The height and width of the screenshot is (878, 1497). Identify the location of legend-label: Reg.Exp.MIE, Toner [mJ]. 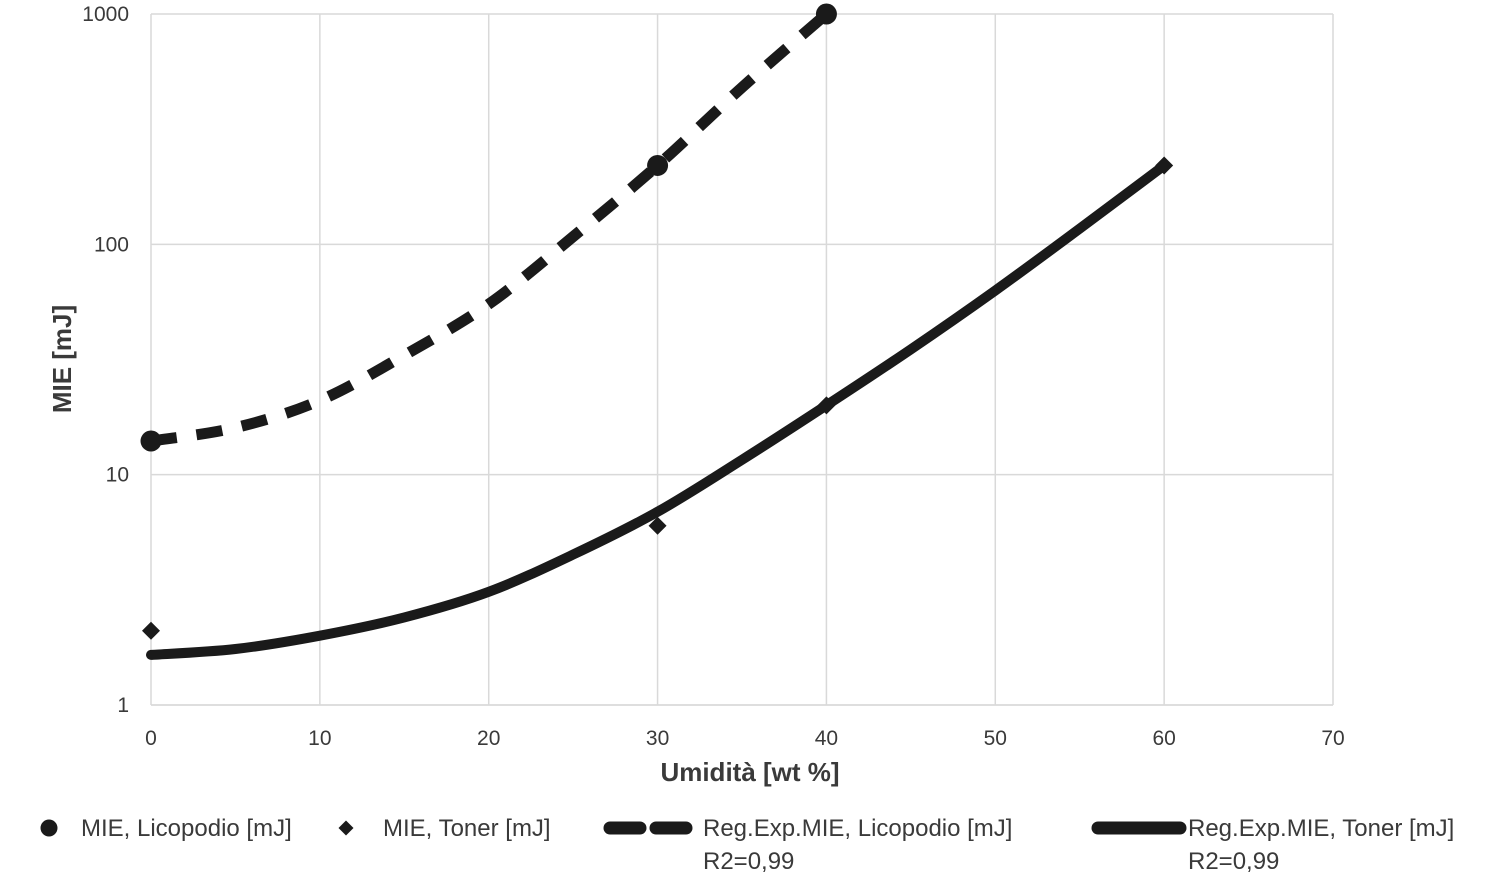
(1321, 828).